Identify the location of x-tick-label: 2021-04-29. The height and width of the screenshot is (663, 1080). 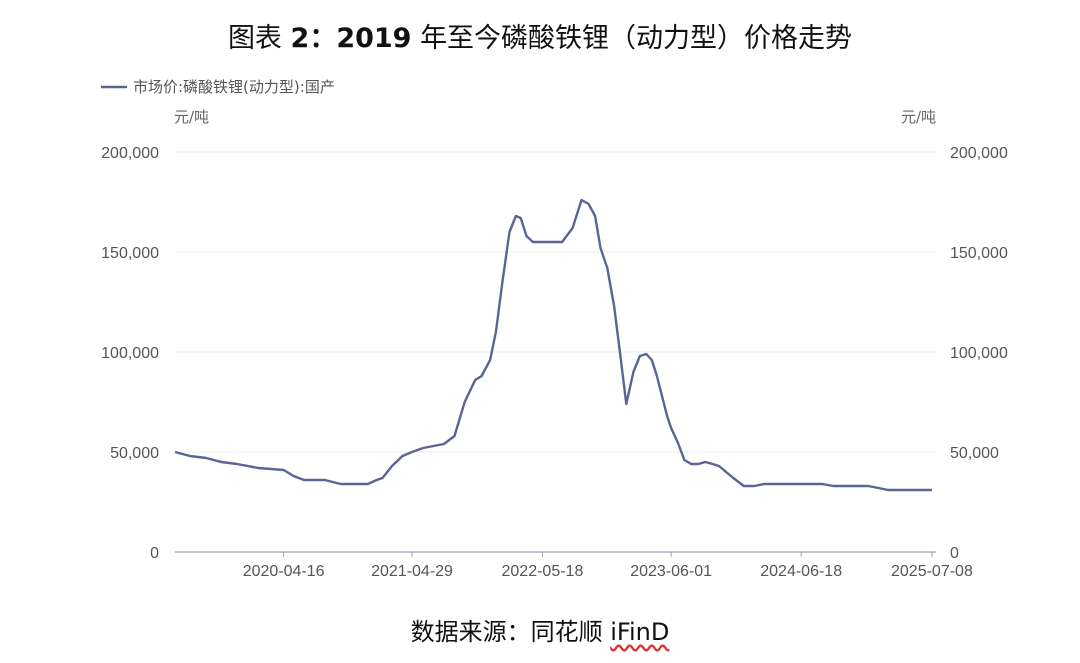
(412, 571).